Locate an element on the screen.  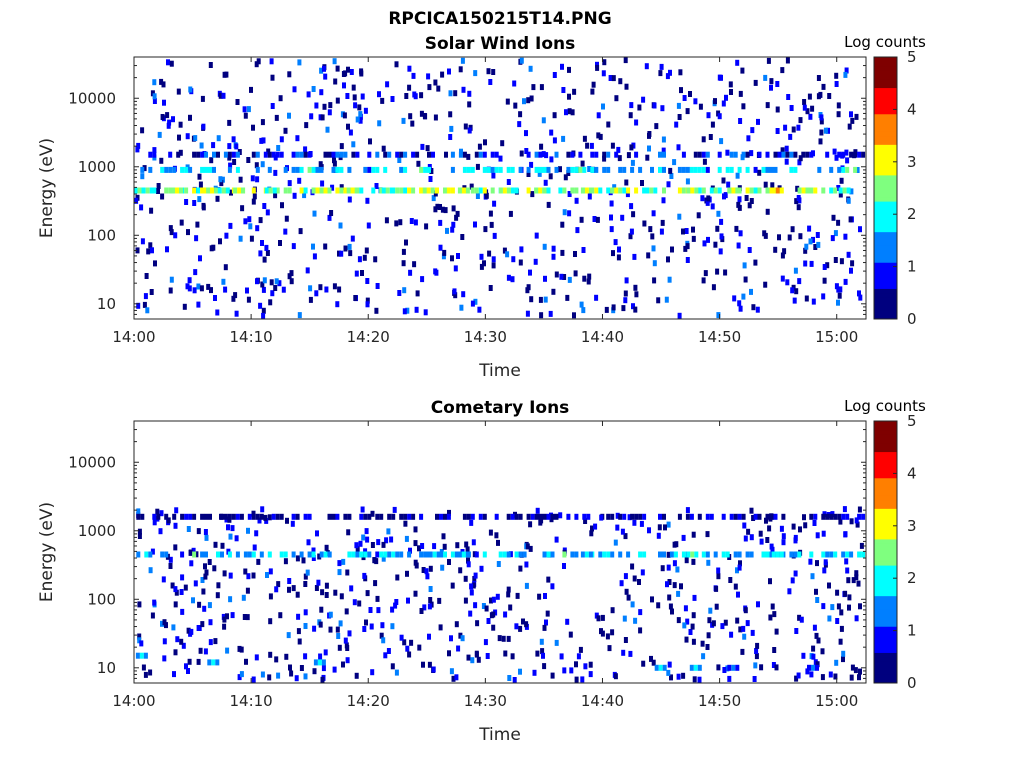
solar-wind-colorbar-tick-label: 4 is located at coordinates (912, 109).